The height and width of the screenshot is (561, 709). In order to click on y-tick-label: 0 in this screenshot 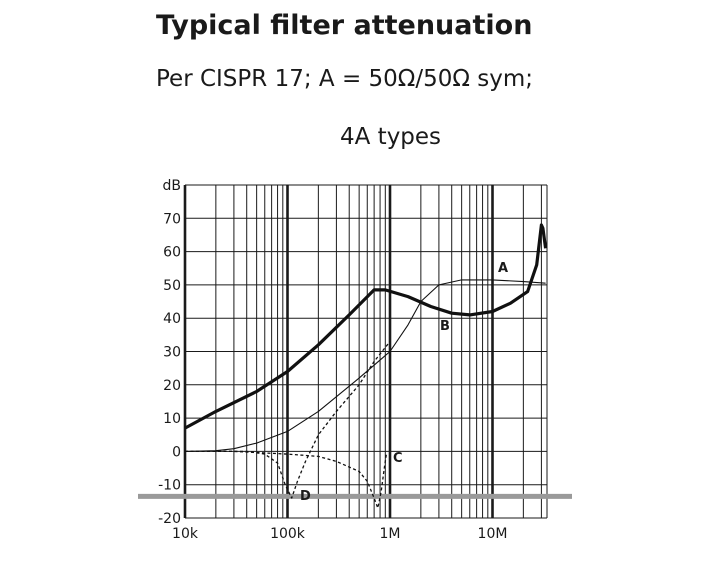, I will do `click(176, 452)`.